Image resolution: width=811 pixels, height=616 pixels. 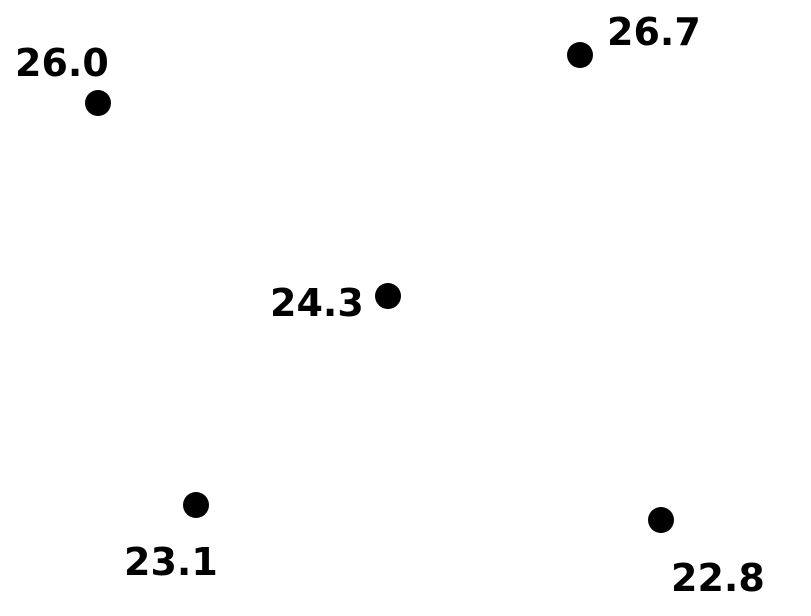 I want to click on point-group: 22.8, so click(x=706, y=553).